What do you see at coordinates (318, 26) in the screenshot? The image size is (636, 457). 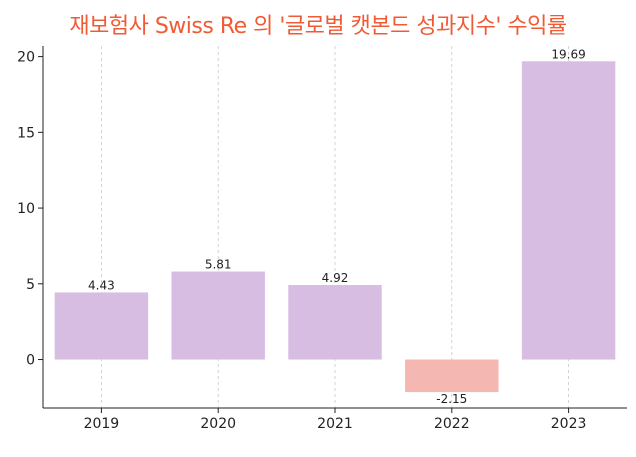 I see `chart-title: 재보험사 Swiss Re 의 '글로벌 캣본드 성과지수' 수익률` at bounding box center [318, 26].